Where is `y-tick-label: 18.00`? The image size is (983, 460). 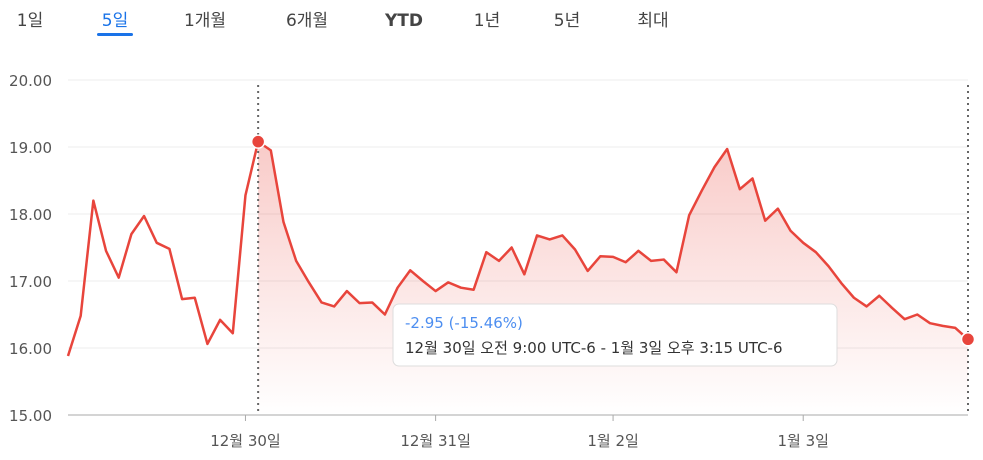
y-tick-label: 18.00 is located at coordinates (30, 215).